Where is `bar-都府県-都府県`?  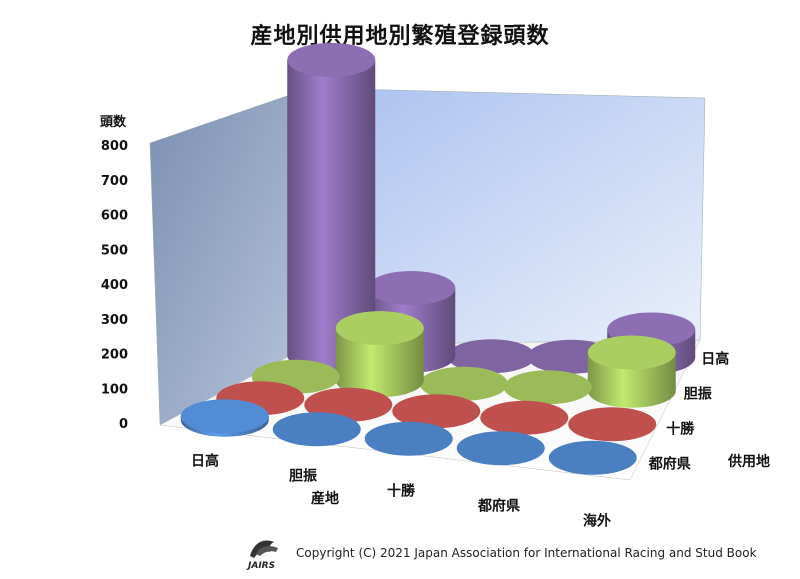 bar-都府県-都府県 is located at coordinates (500, 448).